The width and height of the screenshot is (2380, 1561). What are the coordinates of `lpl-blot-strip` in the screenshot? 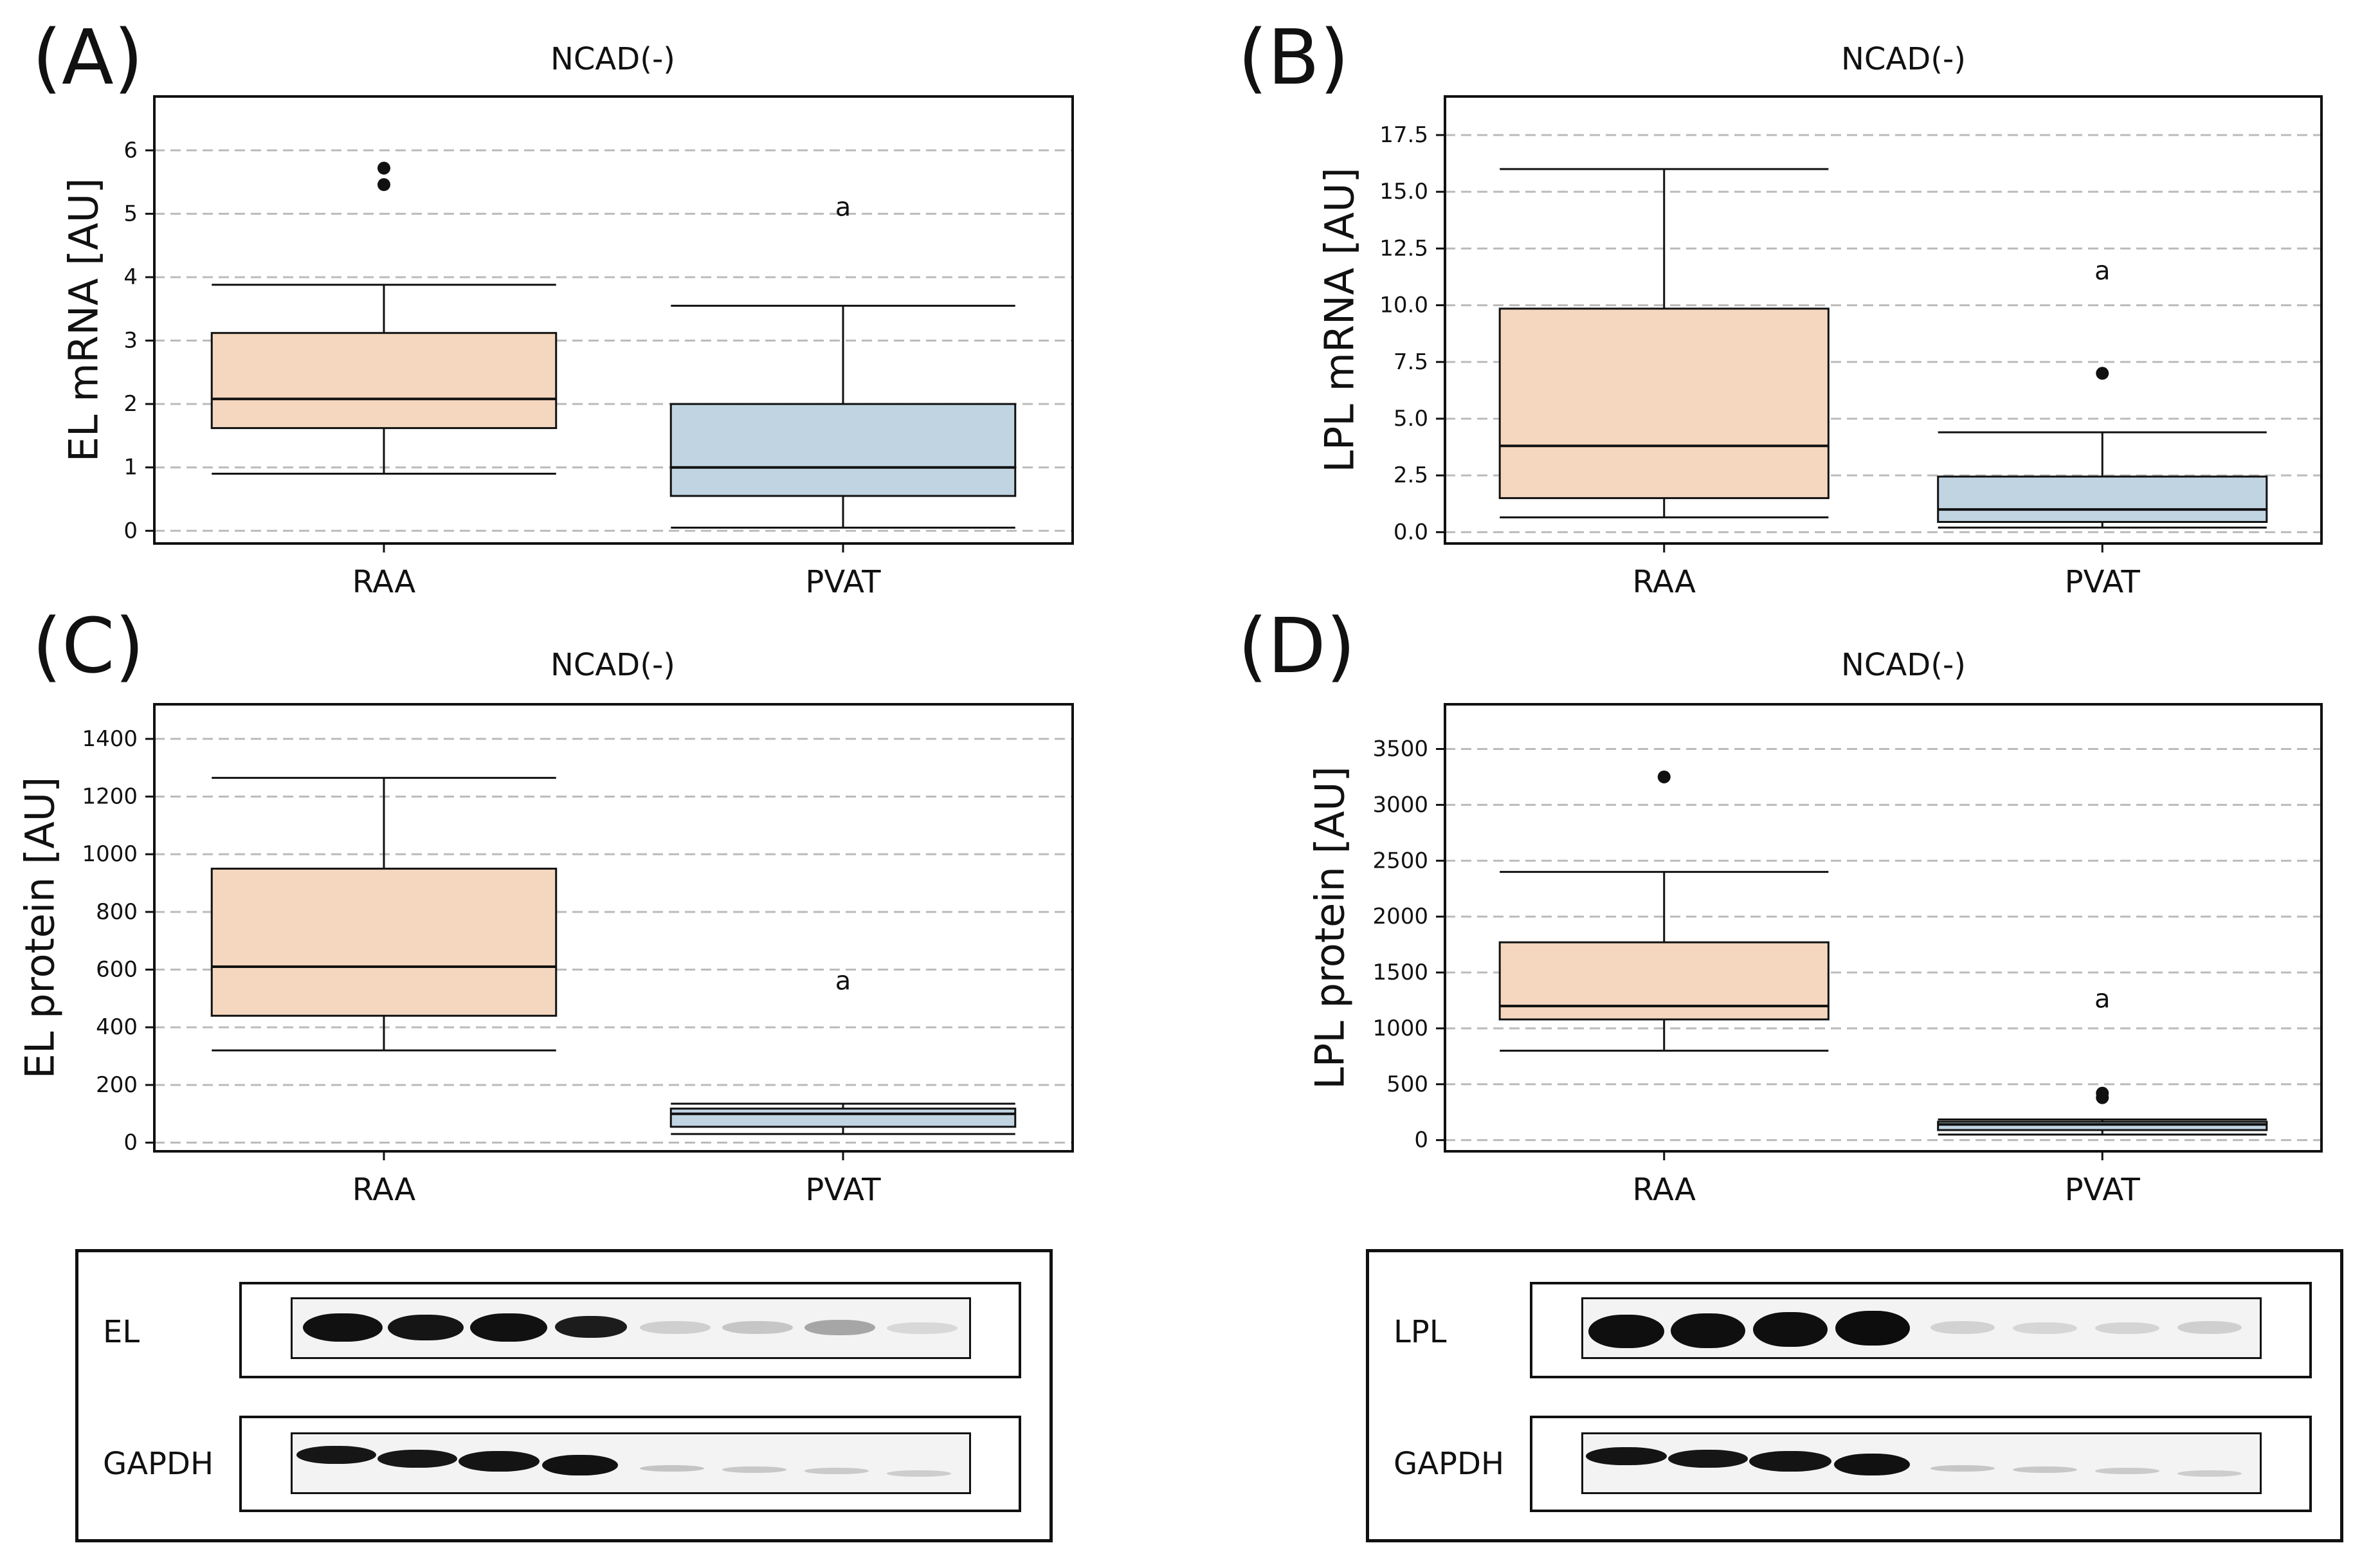 It's located at (1921, 1328).